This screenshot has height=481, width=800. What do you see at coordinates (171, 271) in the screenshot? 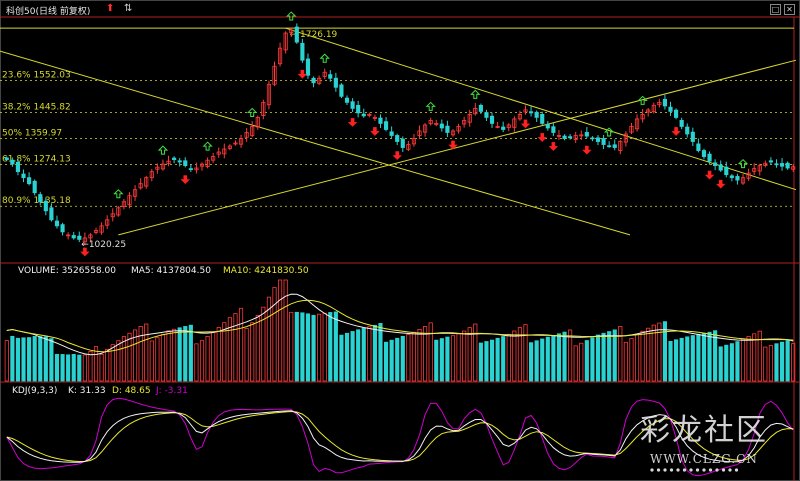
I see `volume-ma5-label: MA5: 4137804.50` at bounding box center [171, 271].